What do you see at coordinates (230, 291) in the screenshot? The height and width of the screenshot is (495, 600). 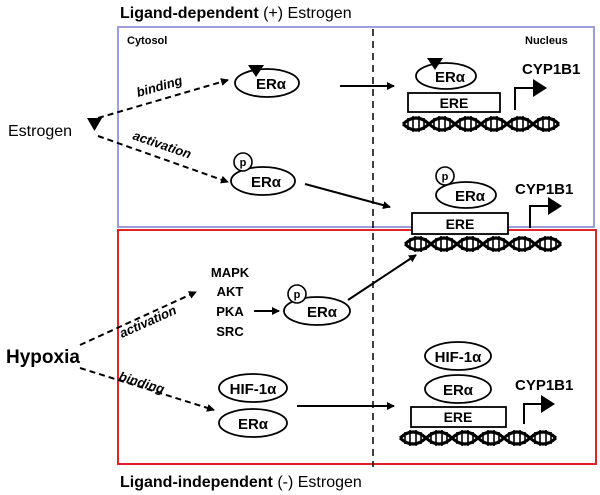 I see `kinase-akt: AKT` at bounding box center [230, 291].